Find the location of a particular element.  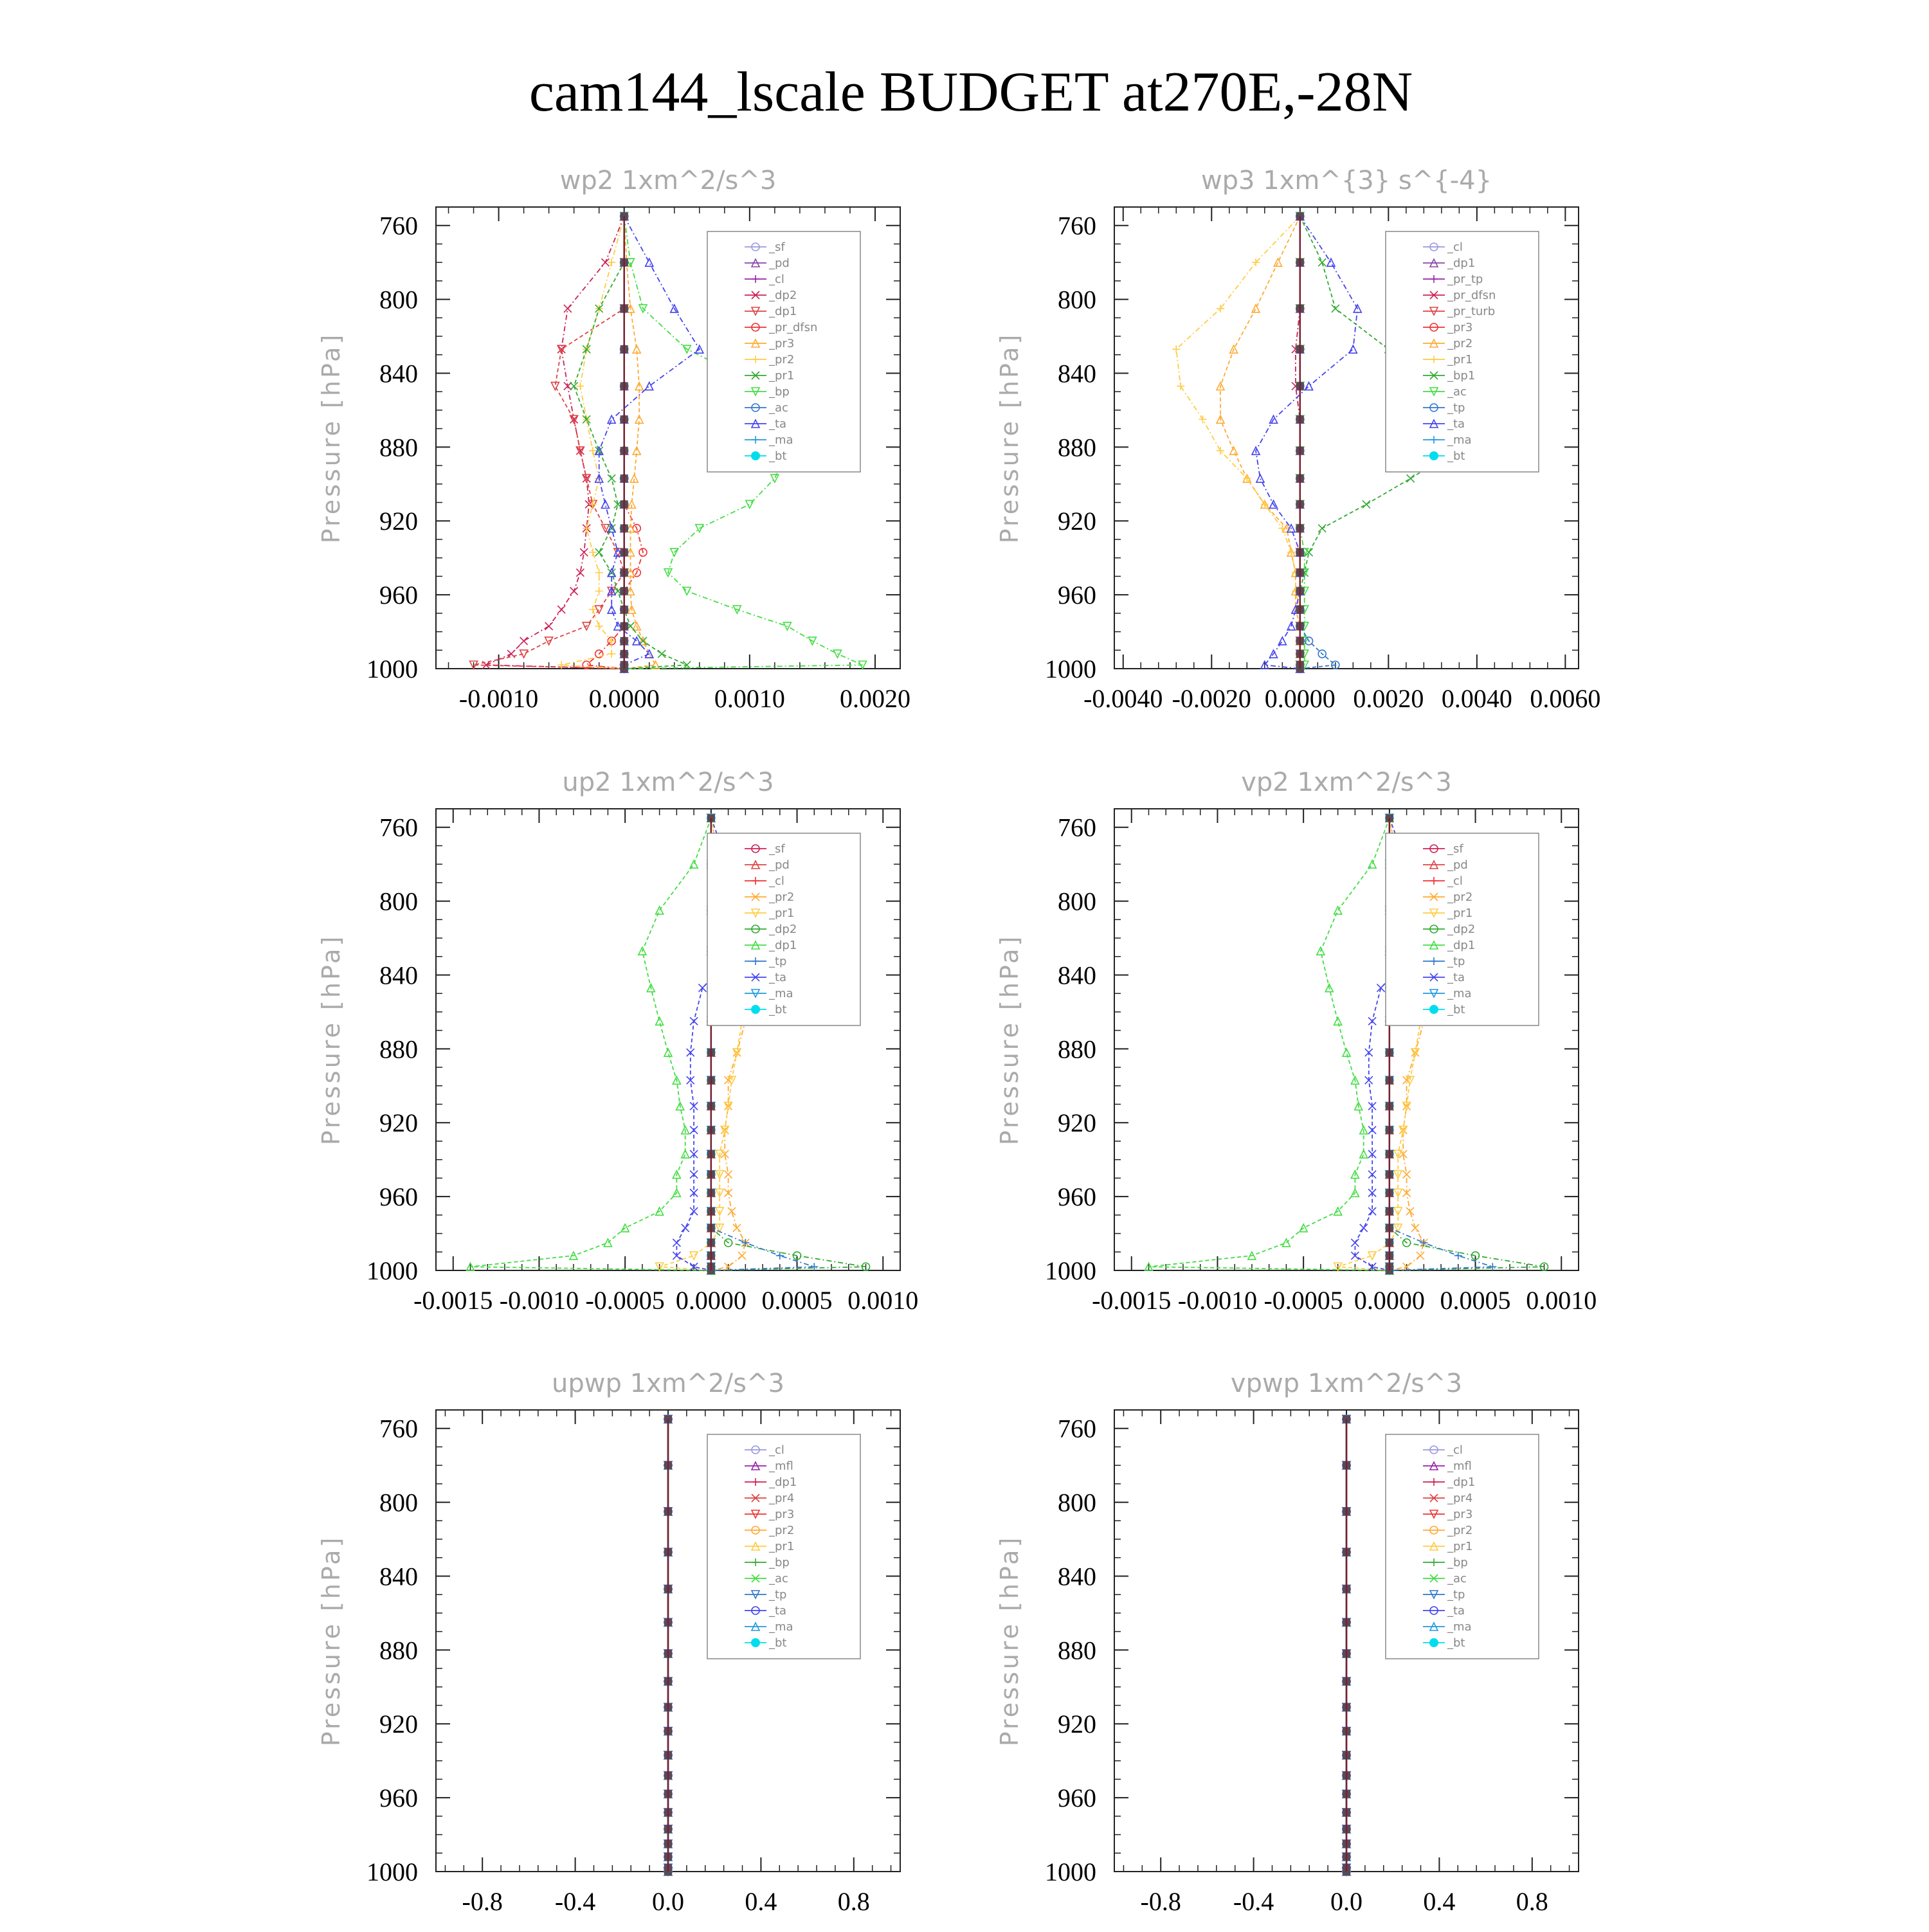

legend-label: _mfl is located at coordinates (1459, 1466).